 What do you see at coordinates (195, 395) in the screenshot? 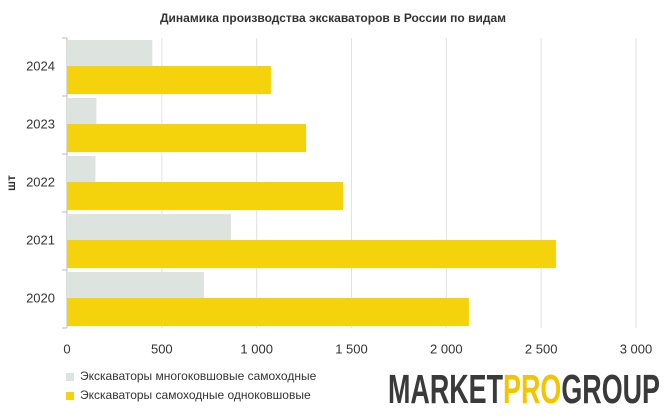
I see `legend-label: Экскаваторы самоходные одноковшовые` at bounding box center [195, 395].